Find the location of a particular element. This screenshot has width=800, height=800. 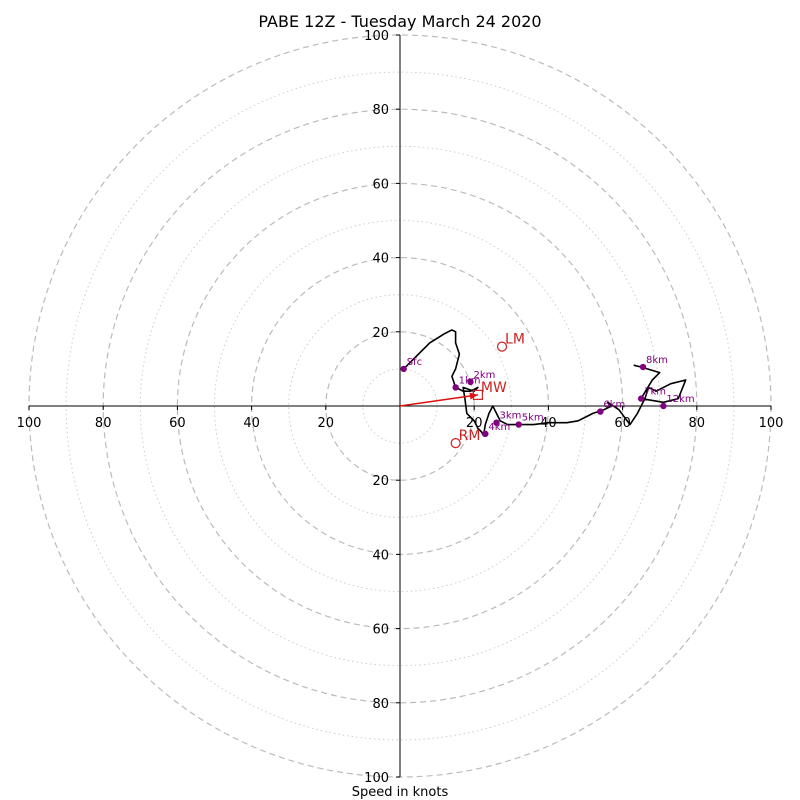

storm-motions: LM RM MW is located at coordinates (487, 390).